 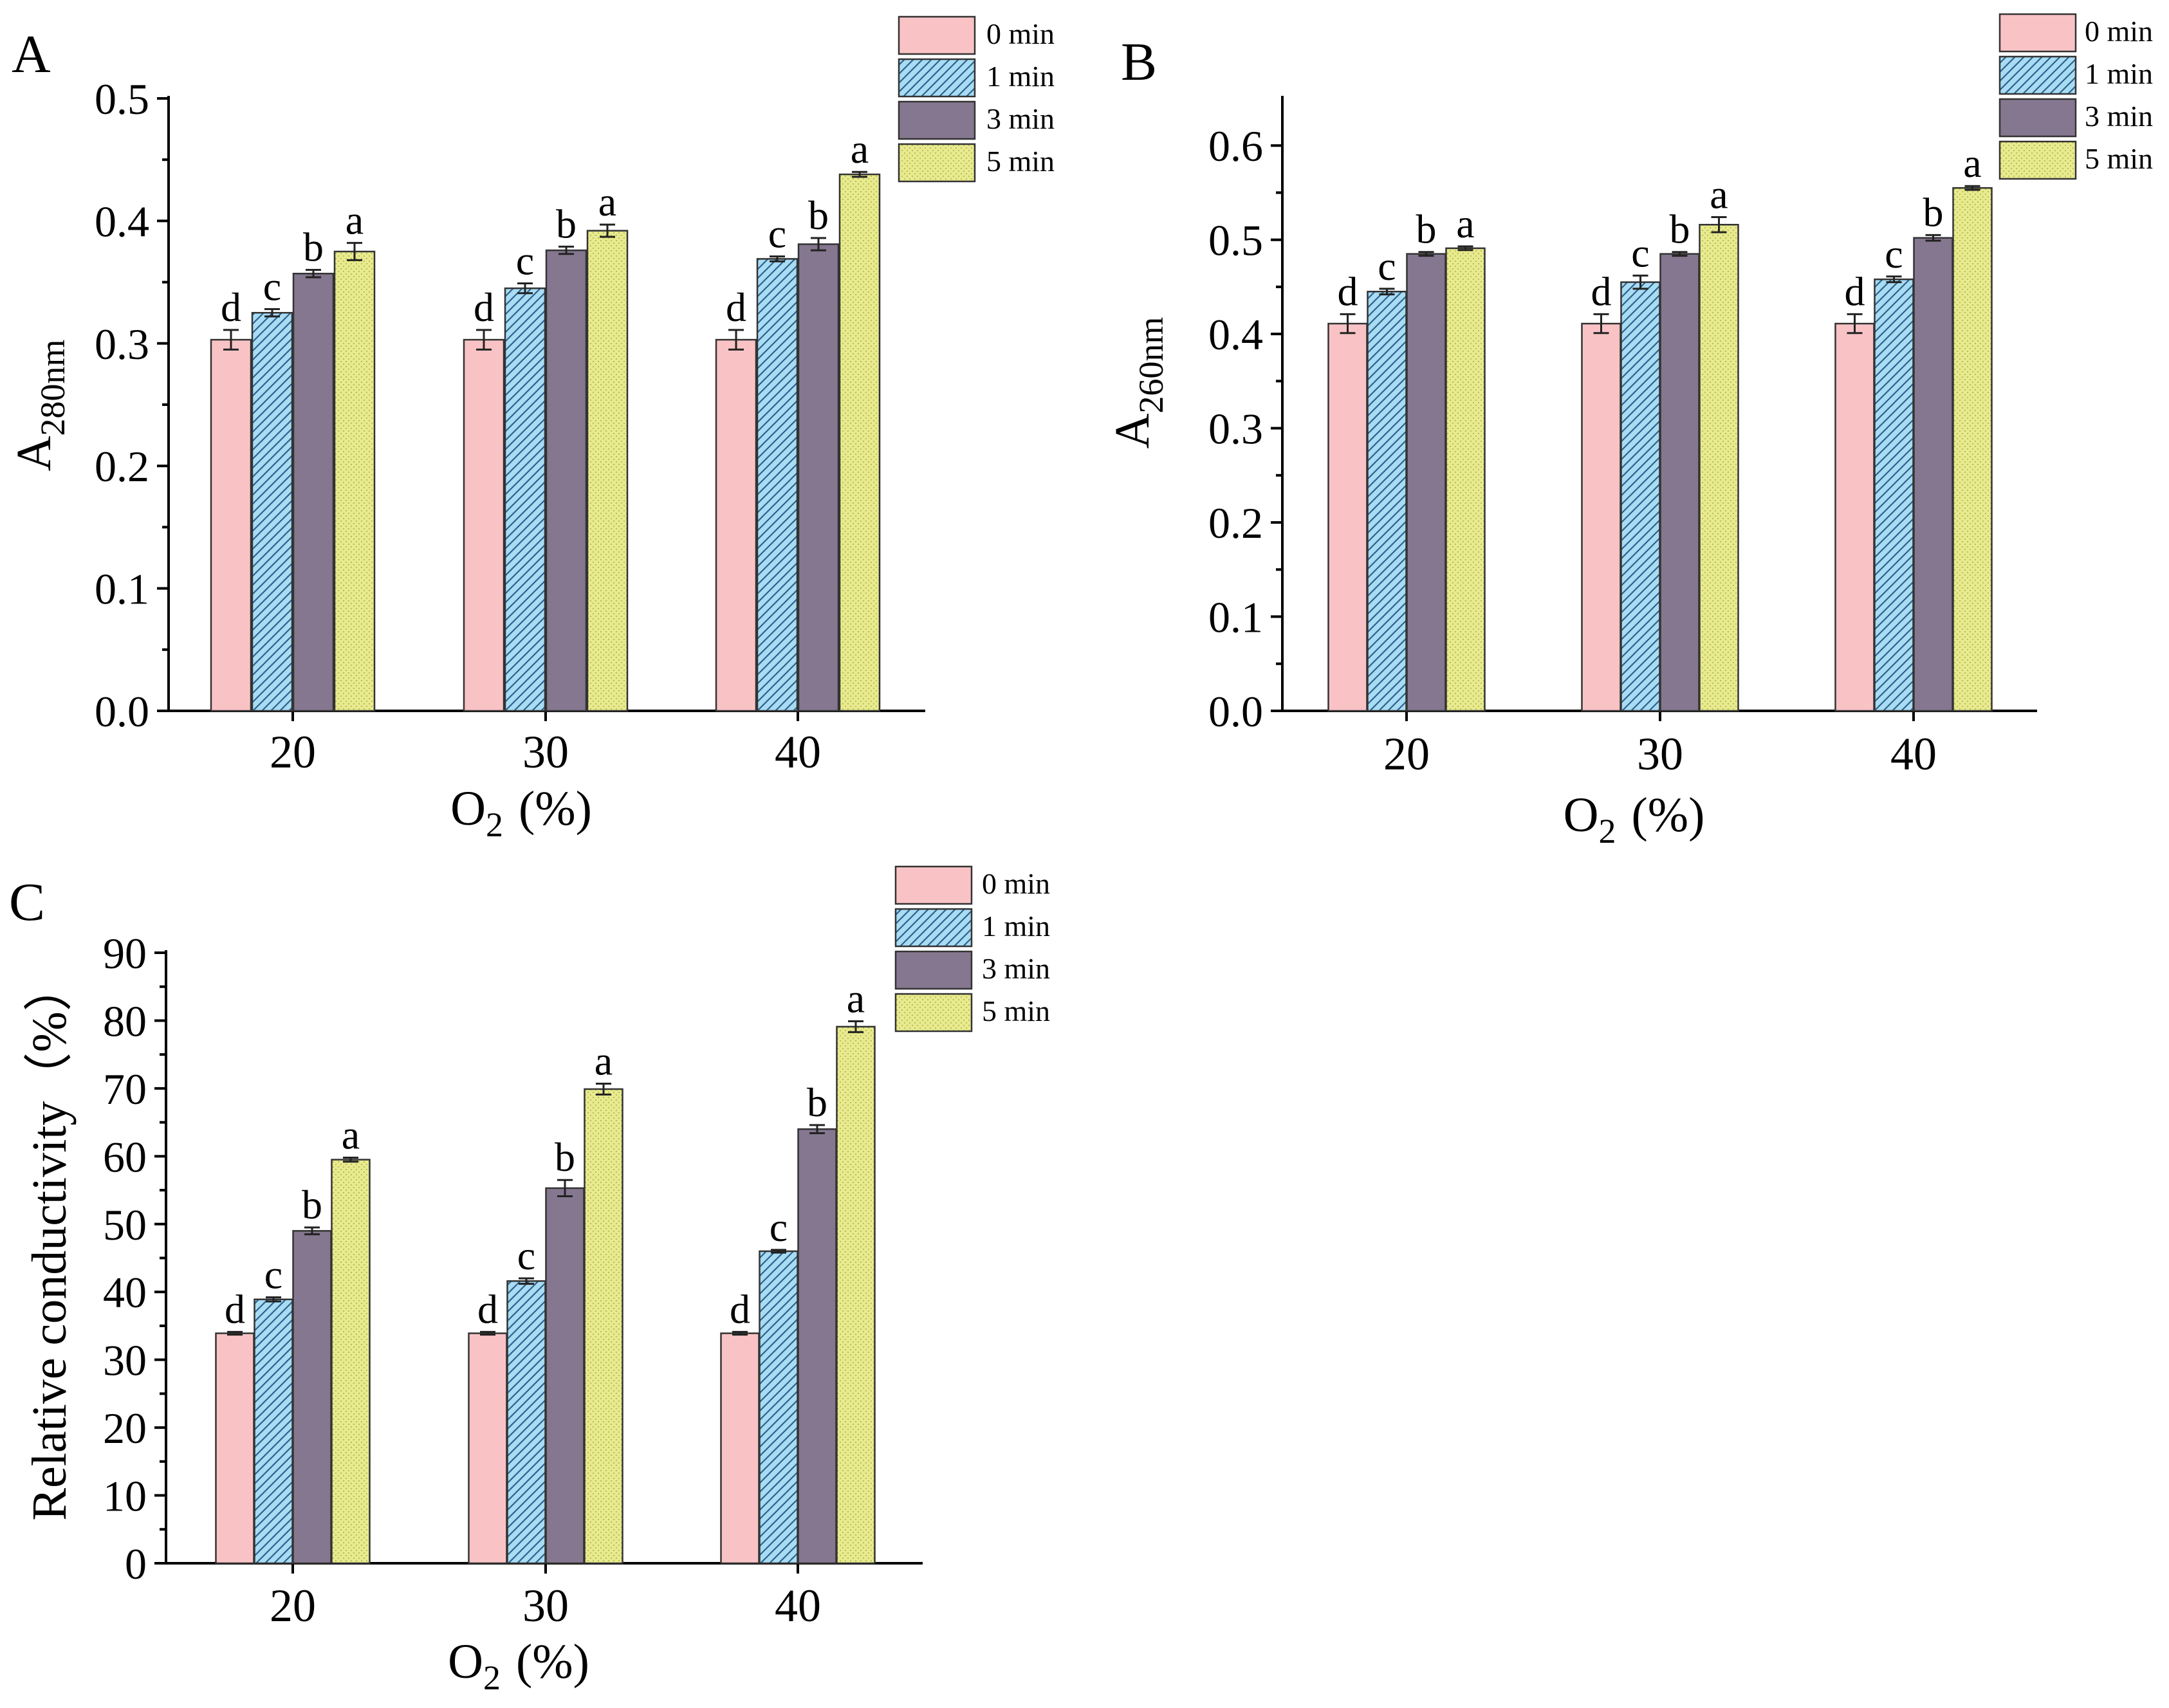 What do you see at coordinates (1137, 383) in the screenshot?
I see `panel-b-y-axis-title: A260nm` at bounding box center [1137, 383].